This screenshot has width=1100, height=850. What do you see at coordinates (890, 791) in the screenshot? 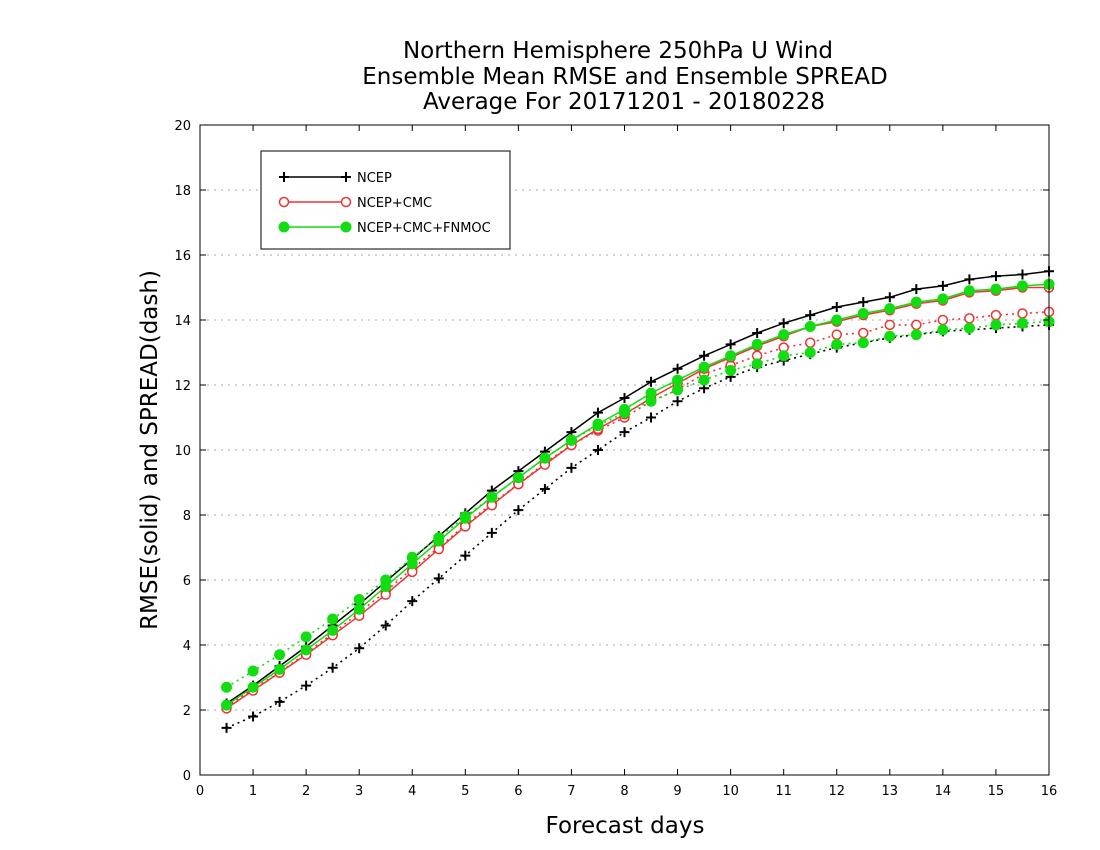
I see `x-tick-label-13: 13` at bounding box center [890, 791].